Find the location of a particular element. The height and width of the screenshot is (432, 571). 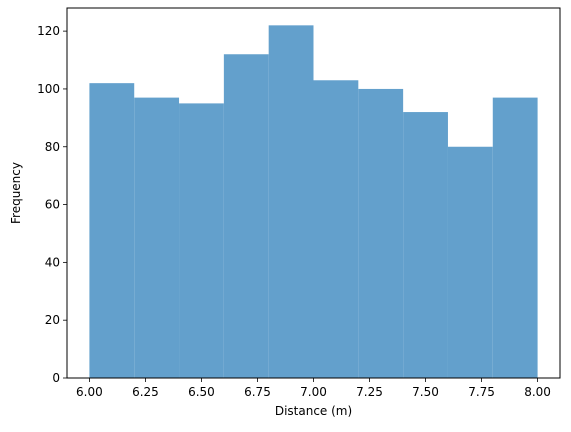

y-tick-label: 20 is located at coordinates (52, 320).